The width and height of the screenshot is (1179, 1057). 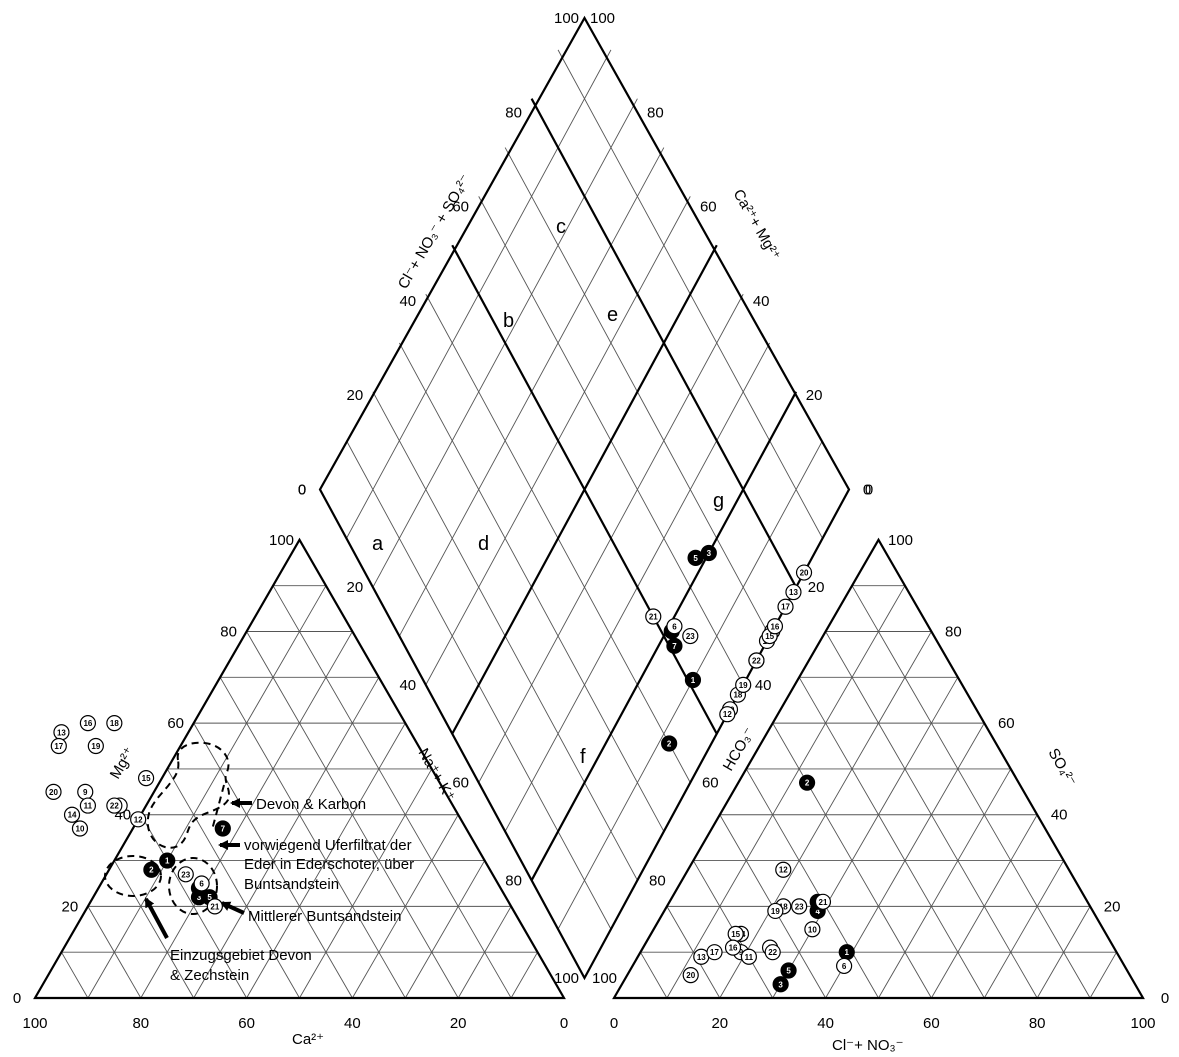 I want to click on outline-devon-karbon, so click(x=188, y=795).